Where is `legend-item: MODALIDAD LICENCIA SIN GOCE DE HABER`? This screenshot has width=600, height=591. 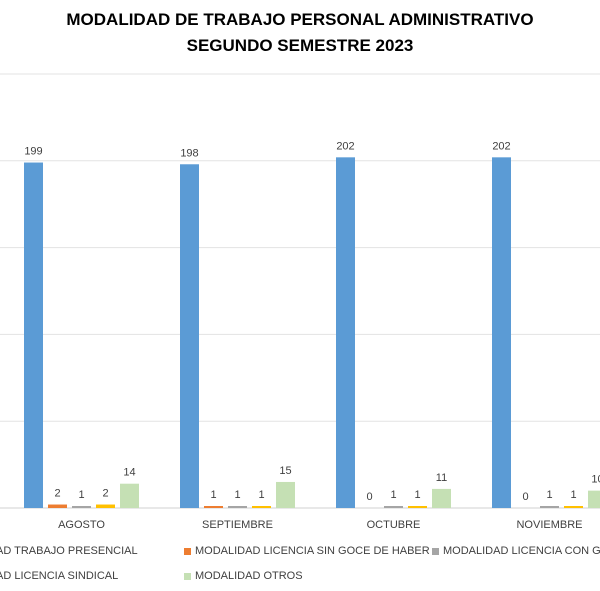 legend-item: MODALIDAD LICENCIA SIN GOCE DE HABER is located at coordinates (307, 551).